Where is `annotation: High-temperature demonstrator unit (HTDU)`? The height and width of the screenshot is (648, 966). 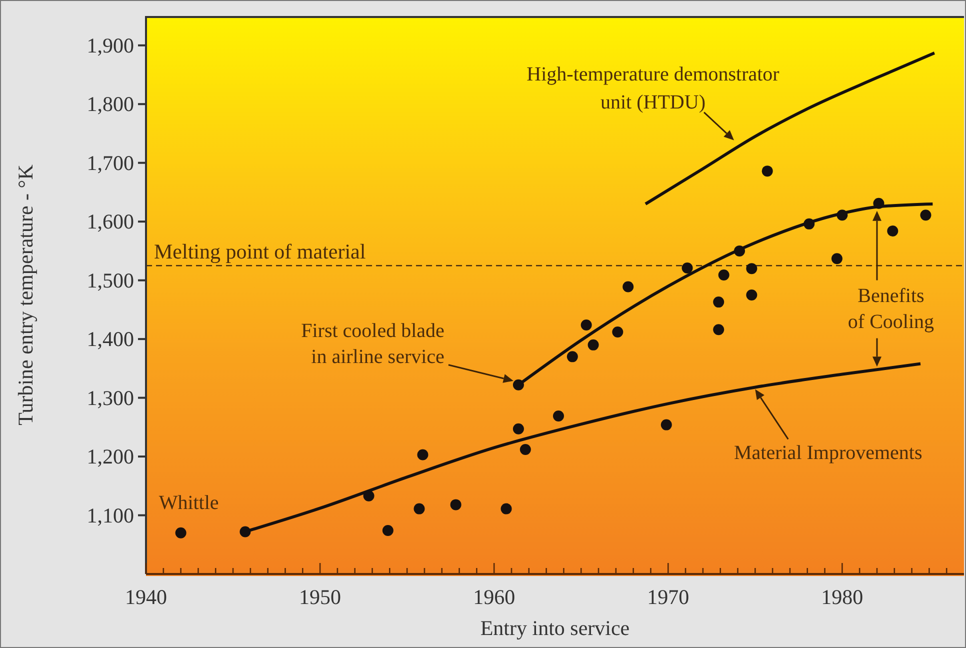 annotation: High-temperature demonstrator unit (HTDU) is located at coordinates (653, 88).